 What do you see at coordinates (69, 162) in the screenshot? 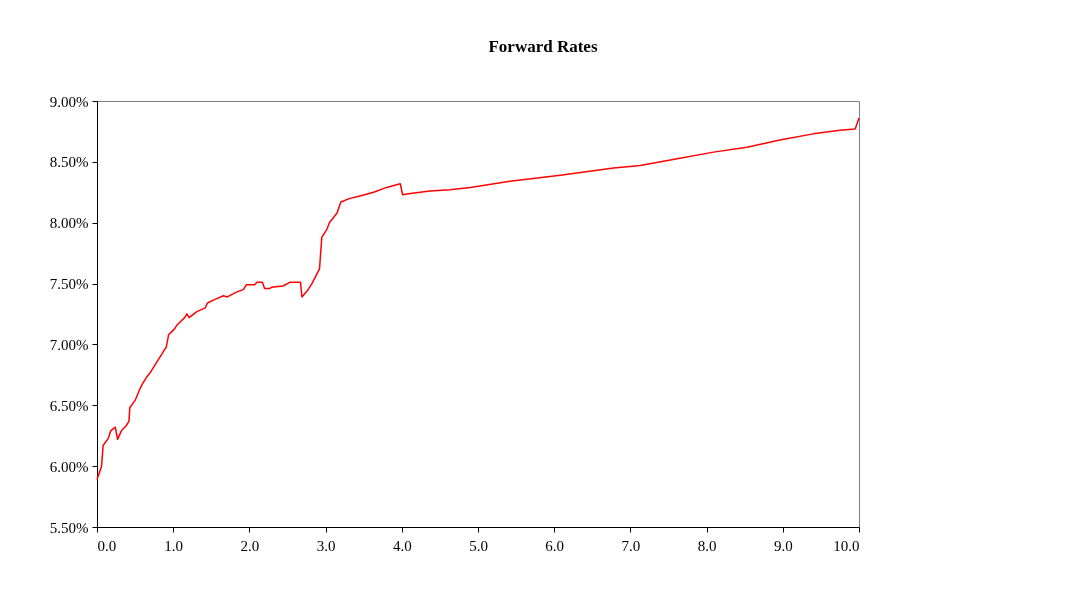
I see `y-tick-label: 8.50%` at bounding box center [69, 162].